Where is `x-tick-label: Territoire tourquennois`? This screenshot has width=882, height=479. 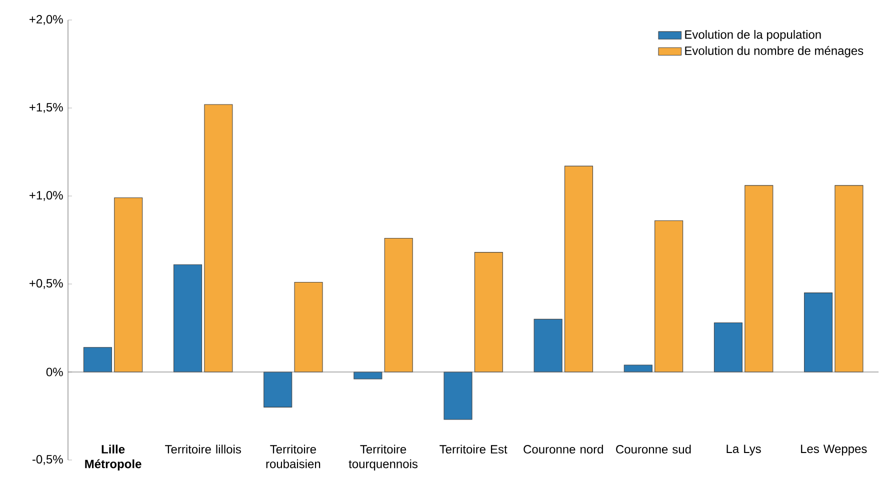 x-tick-label: Territoire tourquennois is located at coordinates (383, 457).